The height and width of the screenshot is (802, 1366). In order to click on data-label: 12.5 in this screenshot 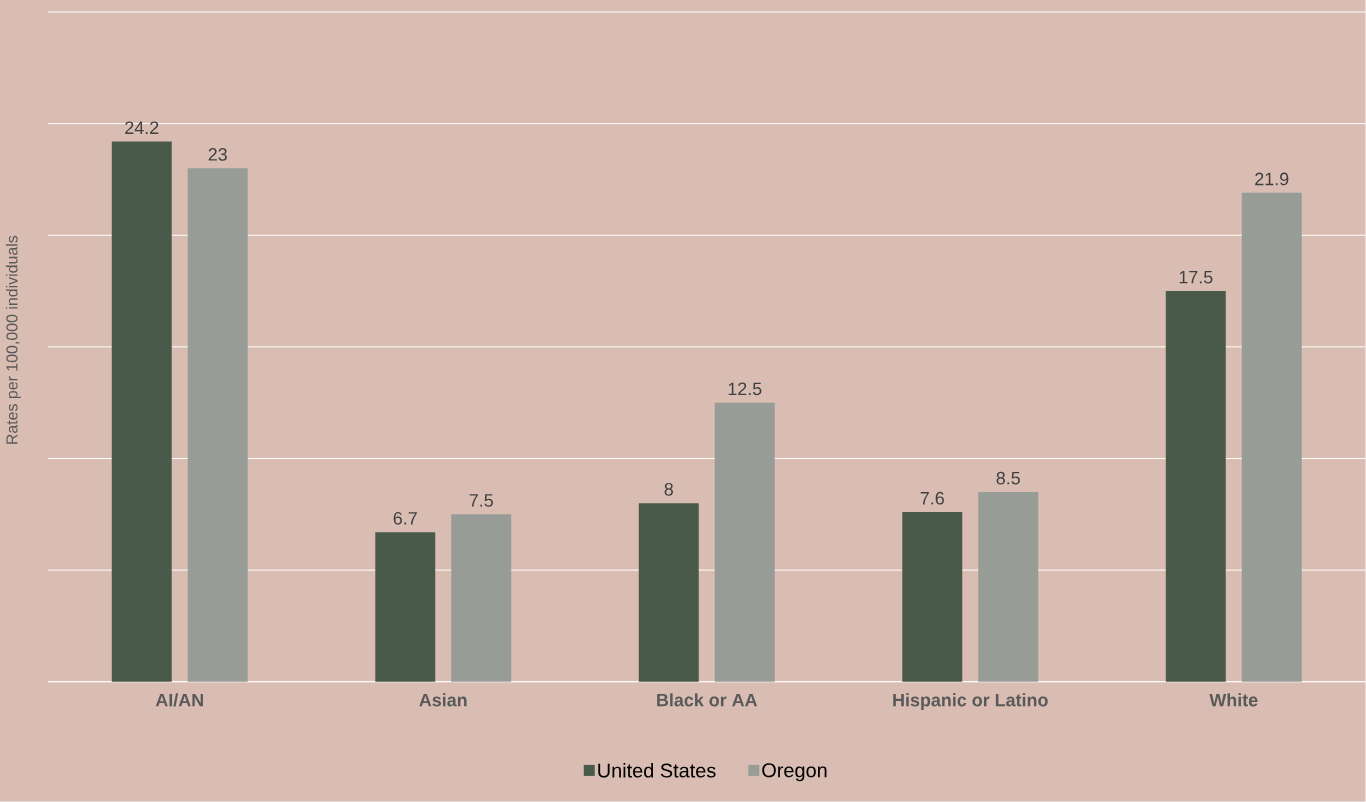, I will do `click(745, 389)`.